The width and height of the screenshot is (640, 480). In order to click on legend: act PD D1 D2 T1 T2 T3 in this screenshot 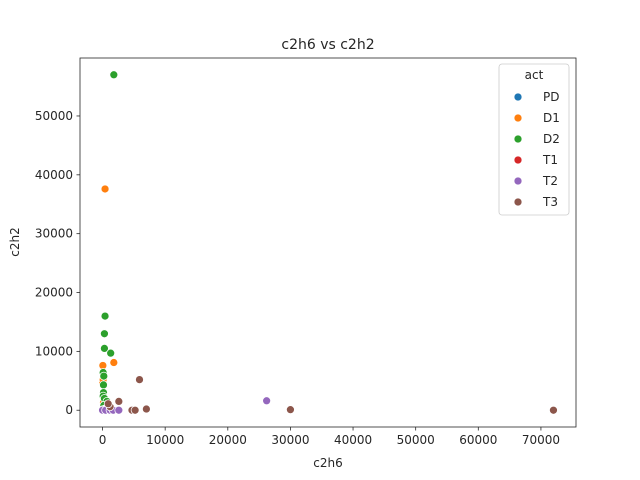, I will do `click(534, 139)`.